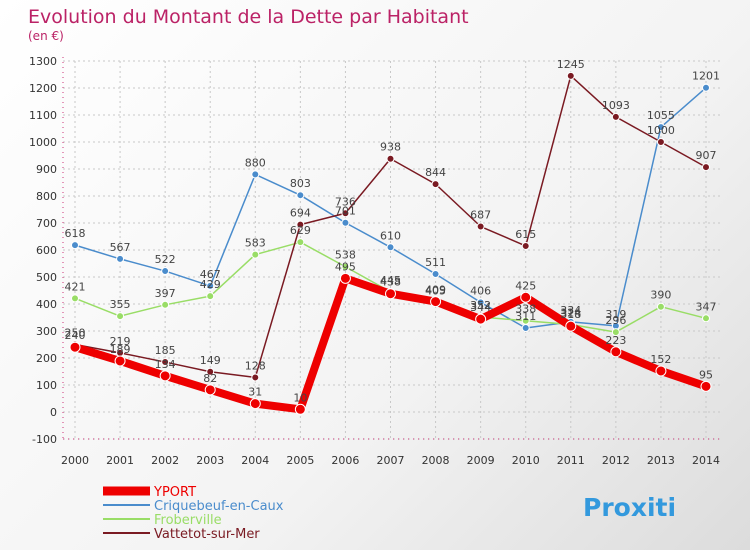  I want to click on proxiti-logo: Proxiti, so click(629, 507).